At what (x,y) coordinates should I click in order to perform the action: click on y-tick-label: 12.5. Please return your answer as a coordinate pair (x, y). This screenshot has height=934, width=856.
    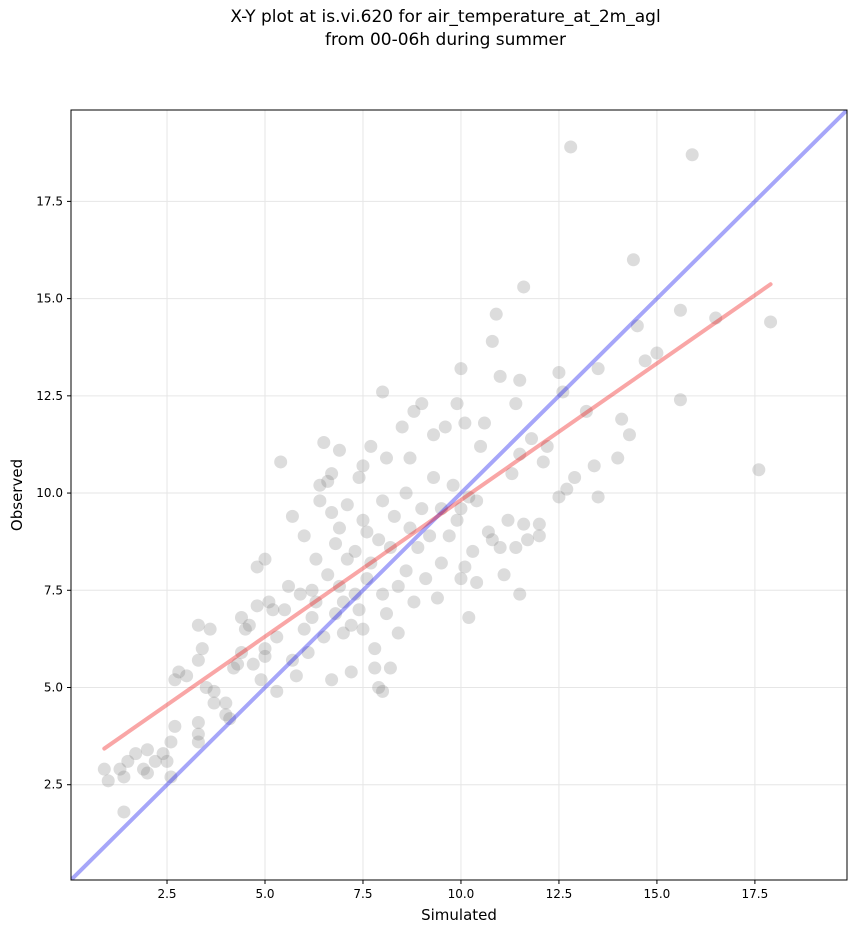
    Looking at the image, I should click on (49, 396).